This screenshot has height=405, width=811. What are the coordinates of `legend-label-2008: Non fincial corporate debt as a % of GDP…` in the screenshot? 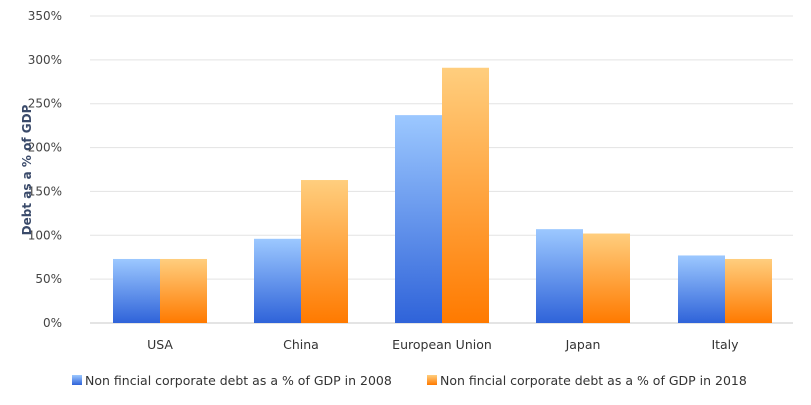 It's located at (238, 380).